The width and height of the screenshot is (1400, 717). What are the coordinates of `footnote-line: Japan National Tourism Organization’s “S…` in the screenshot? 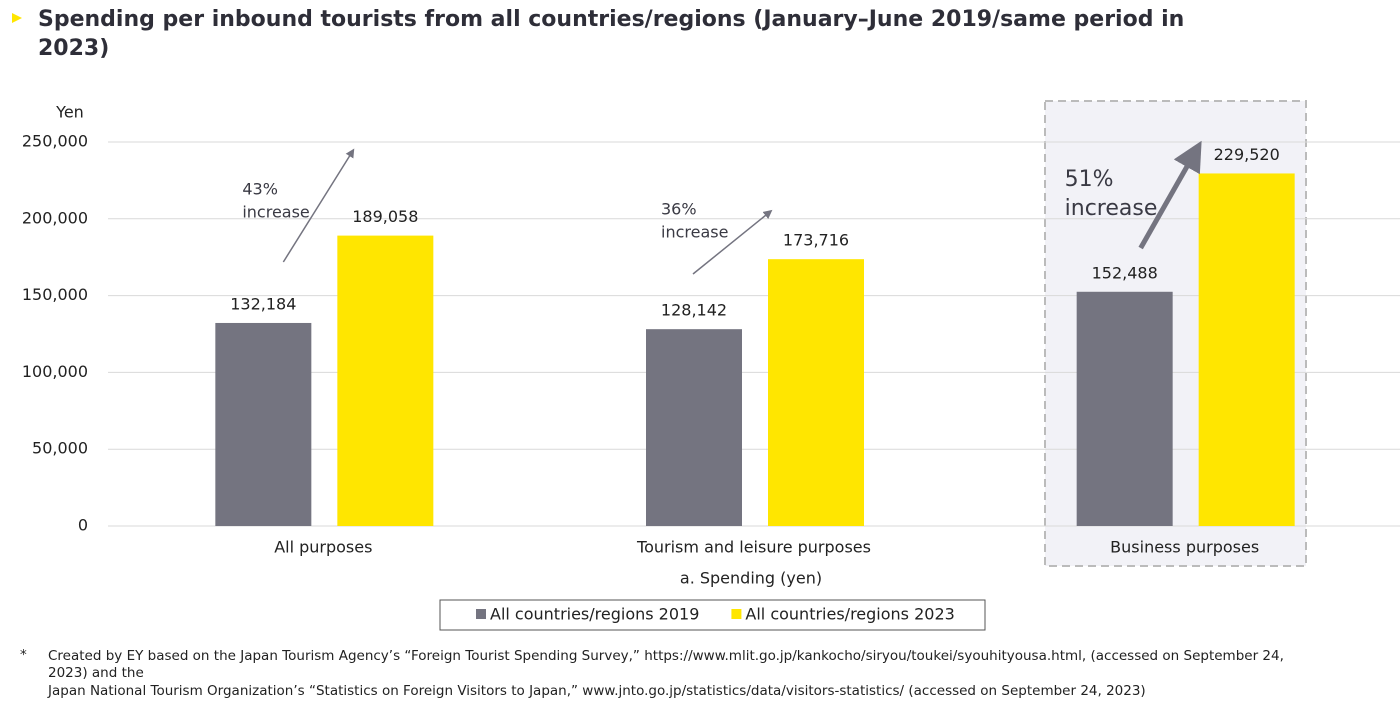 It's located at (596, 691).